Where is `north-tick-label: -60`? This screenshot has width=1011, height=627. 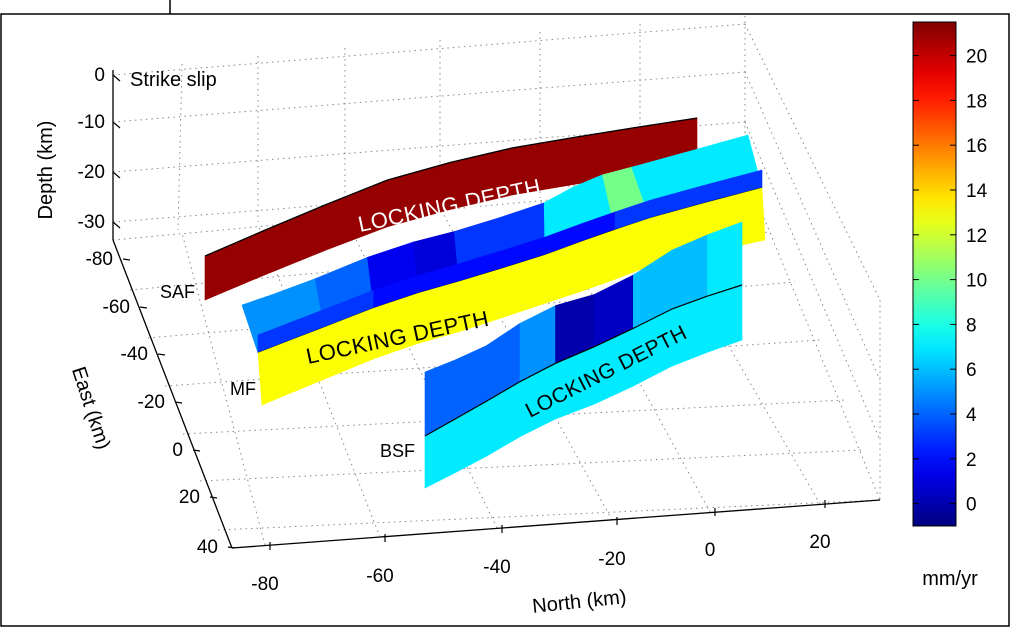
north-tick-label: -60 is located at coordinates (379, 576).